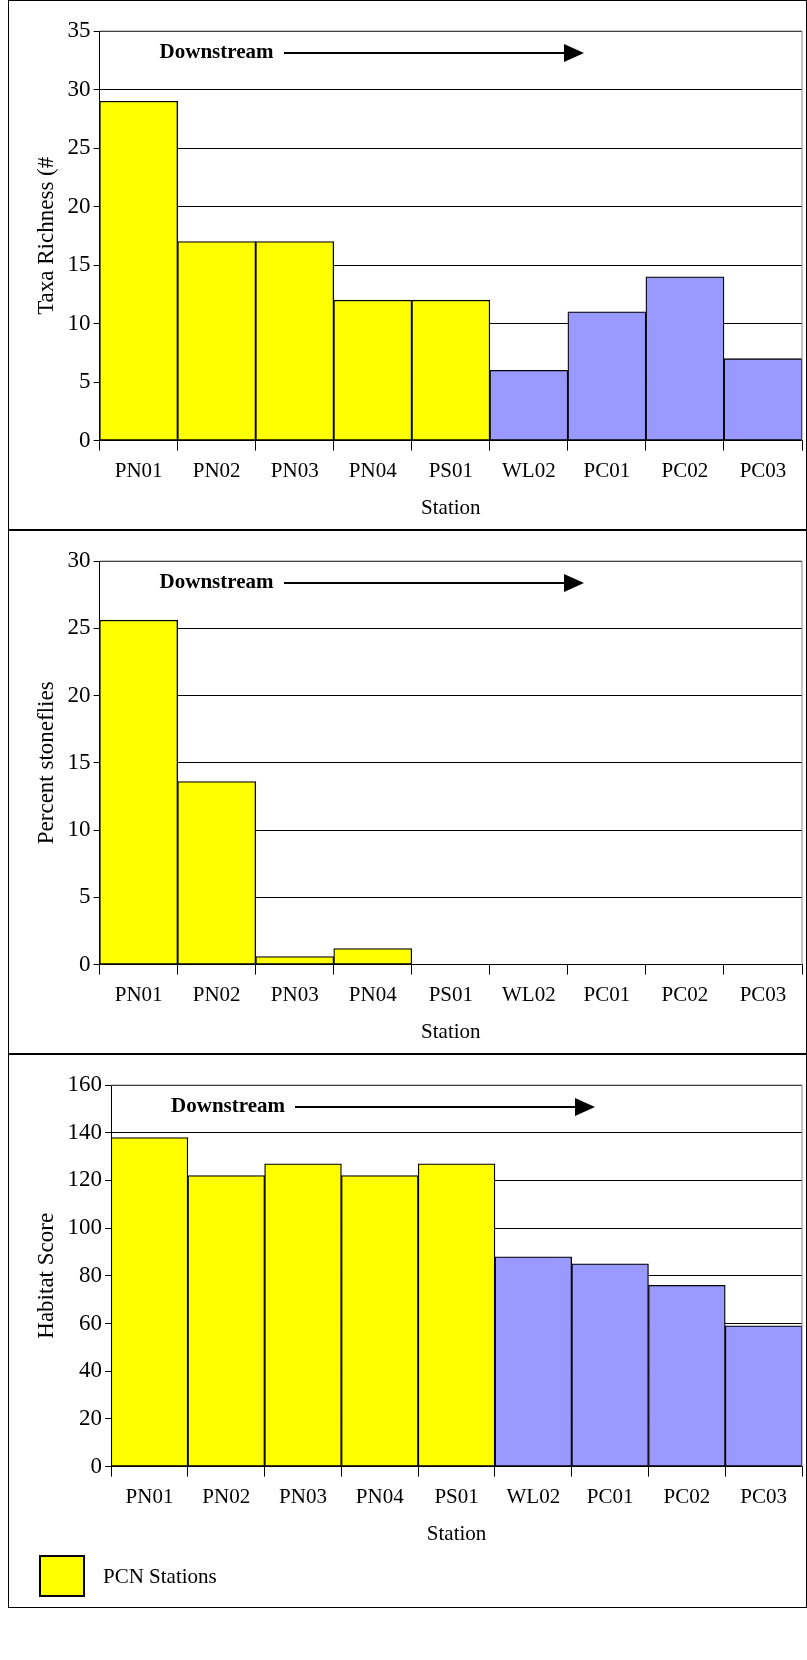 This screenshot has width=807, height=1660. Describe the element at coordinates (85, 1131) in the screenshot. I see `y-tick-label: 140` at that location.